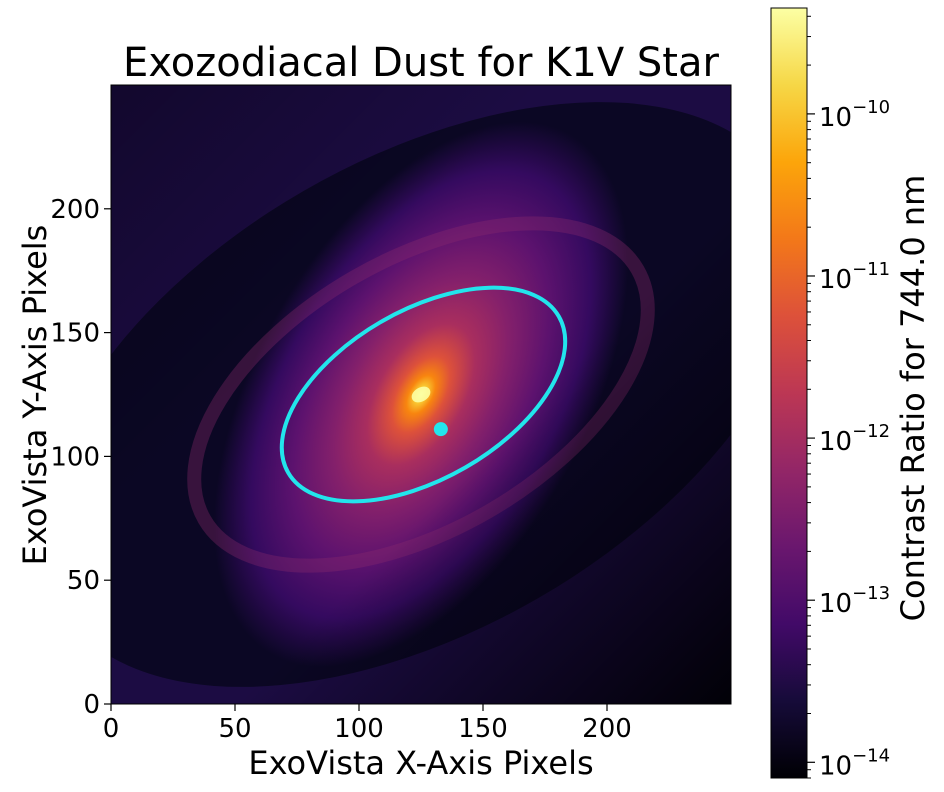  What do you see at coordinates (483, 729) in the screenshot?
I see `x-tick-label: 150` at bounding box center [483, 729].